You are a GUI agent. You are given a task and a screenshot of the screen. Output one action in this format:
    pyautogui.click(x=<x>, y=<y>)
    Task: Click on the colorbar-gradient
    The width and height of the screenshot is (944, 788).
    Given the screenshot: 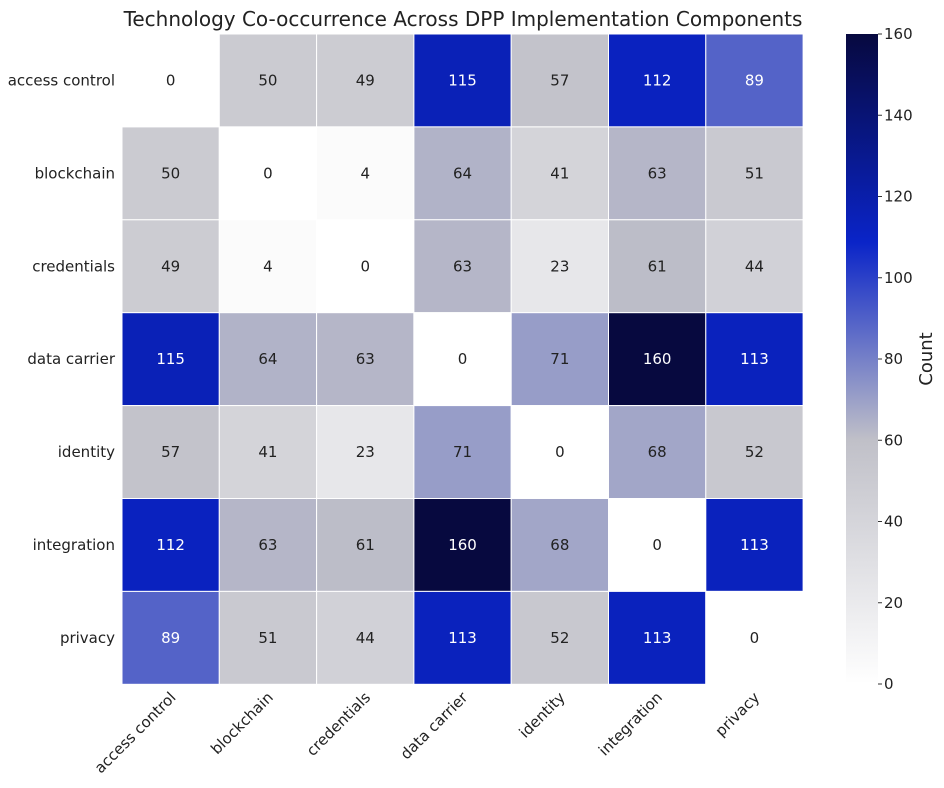 What is the action you would take?
    pyautogui.click(x=862, y=359)
    